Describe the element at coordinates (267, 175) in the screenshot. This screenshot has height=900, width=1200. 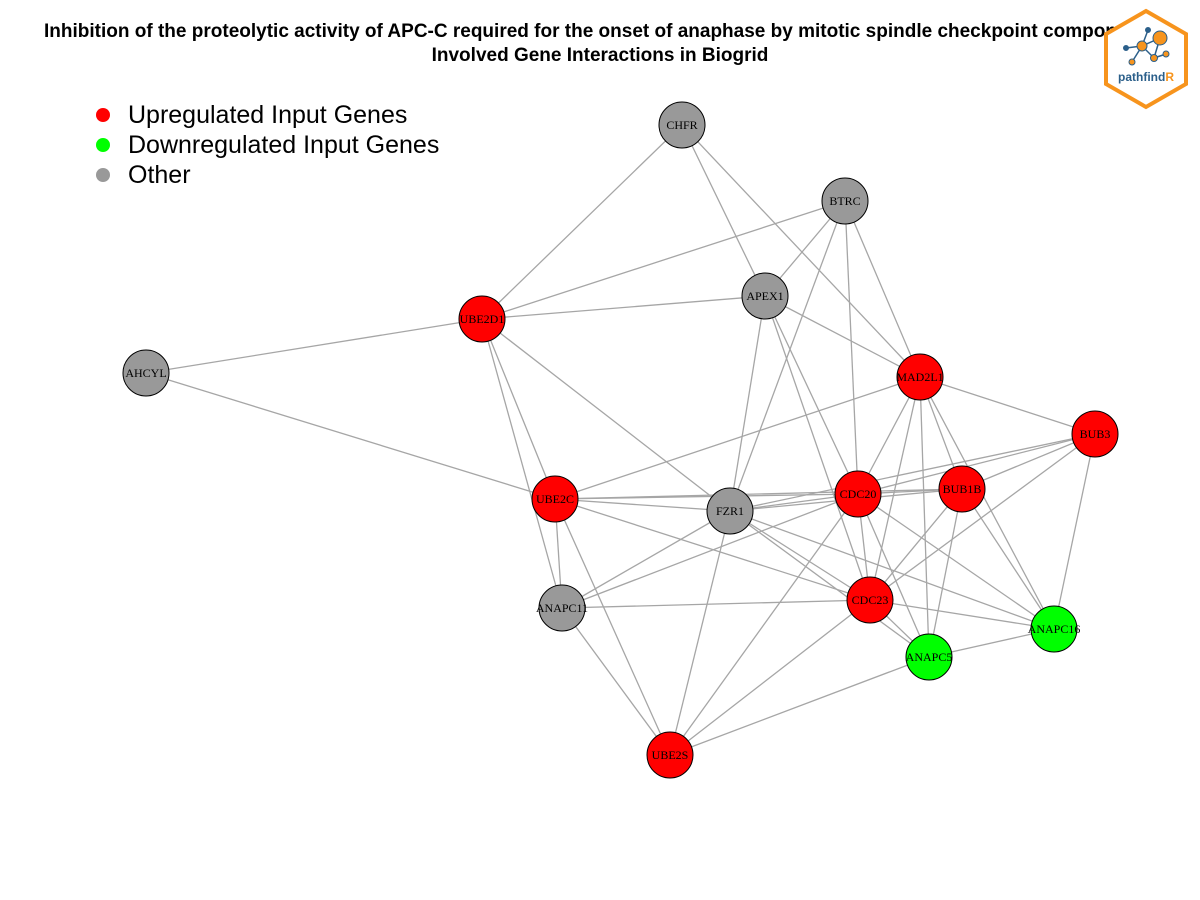
I see `legend-item-other: Other` at that location.